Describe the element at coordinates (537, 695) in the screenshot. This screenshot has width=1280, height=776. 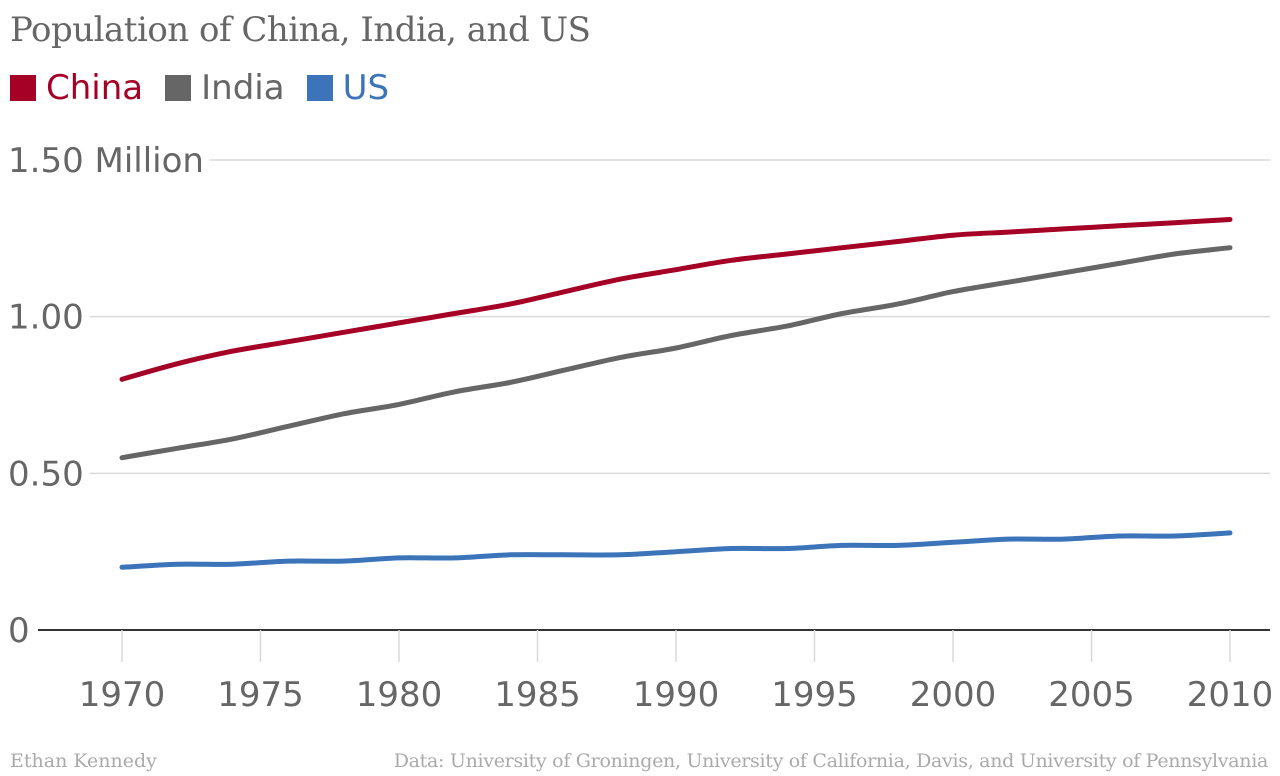
I see `x-tick-label-3: 1985` at that location.